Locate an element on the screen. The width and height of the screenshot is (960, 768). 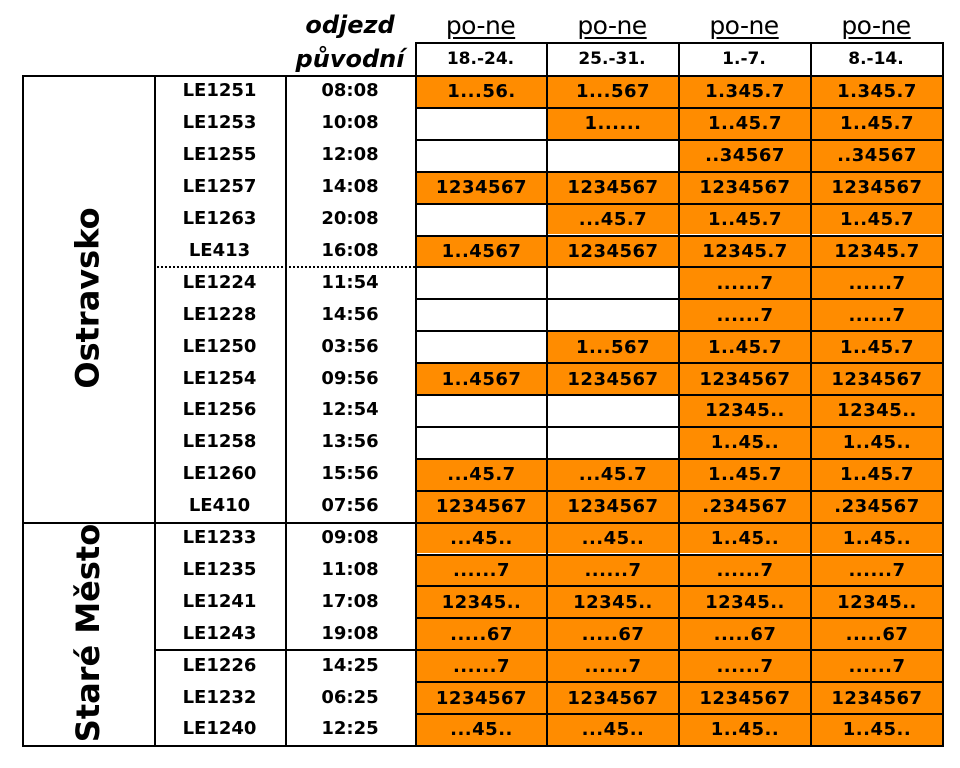
train-number: LE1251 is located at coordinates (219, 91).